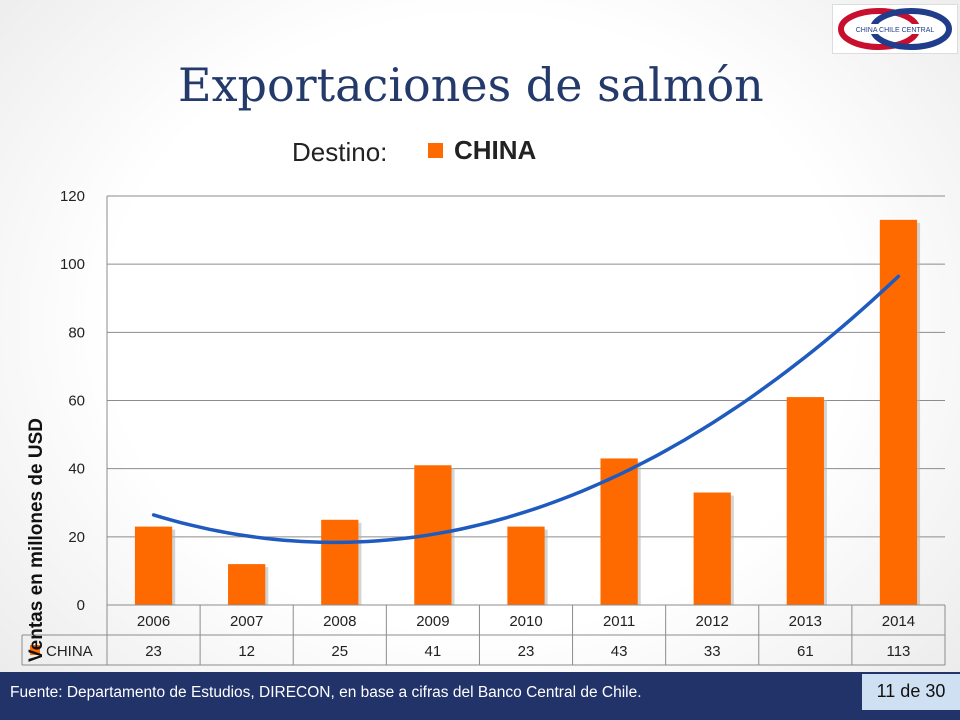  Describe the element at coordinates (525, 621) in the screenshot. I see `x-category-label: 2010` at that location.